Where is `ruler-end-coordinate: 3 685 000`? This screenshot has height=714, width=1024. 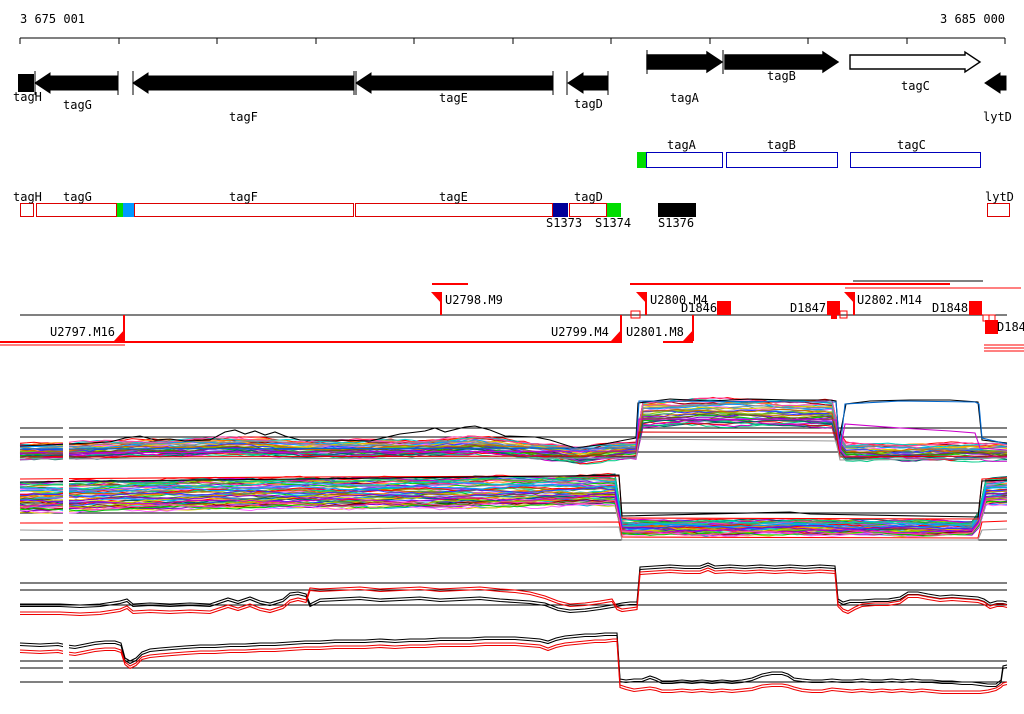
ruler-end-coordinate: 3 685 000 is located at coordinates (973, 19).